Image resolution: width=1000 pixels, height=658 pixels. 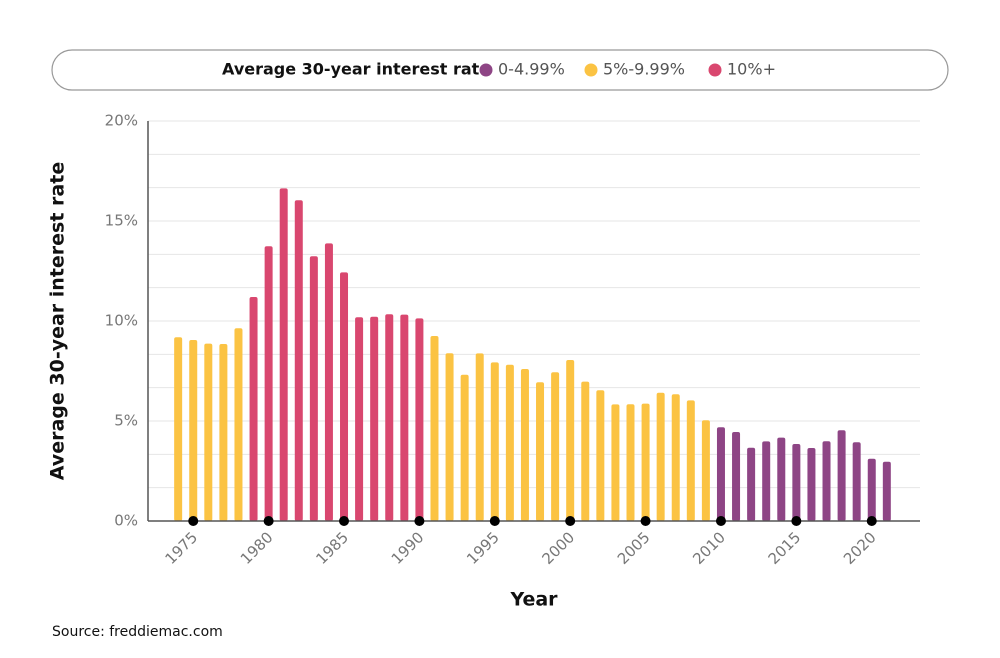 What do you see at coordinates (751, 69) in the screenshot?
I see `legend-label: 10%+` at bounding box center [751, 69].